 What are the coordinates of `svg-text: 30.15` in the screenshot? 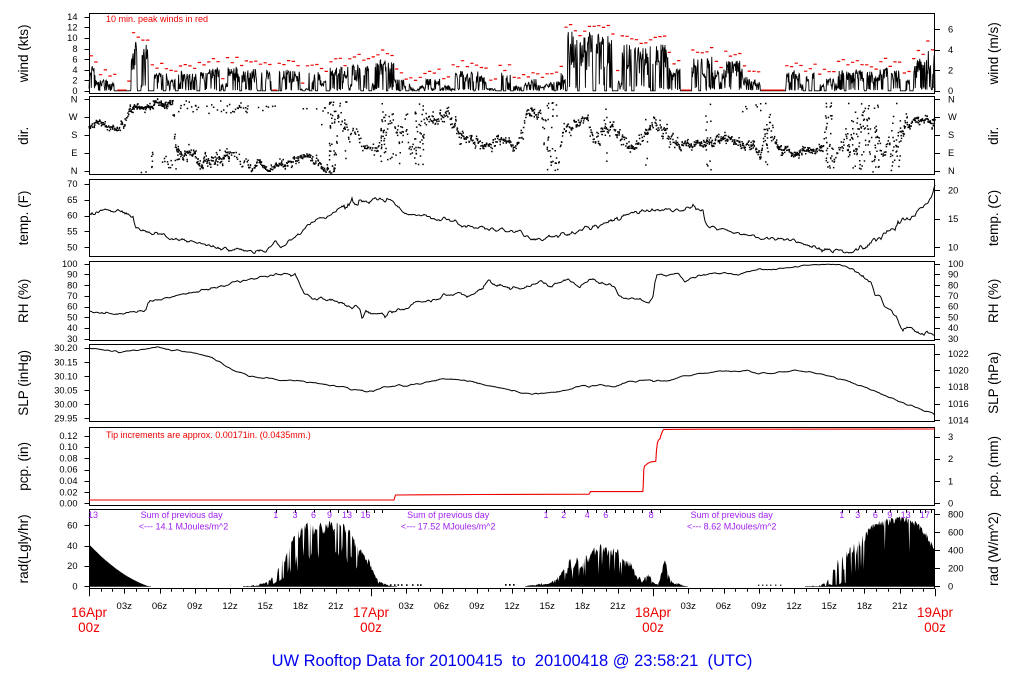 It's located at (65, 362).